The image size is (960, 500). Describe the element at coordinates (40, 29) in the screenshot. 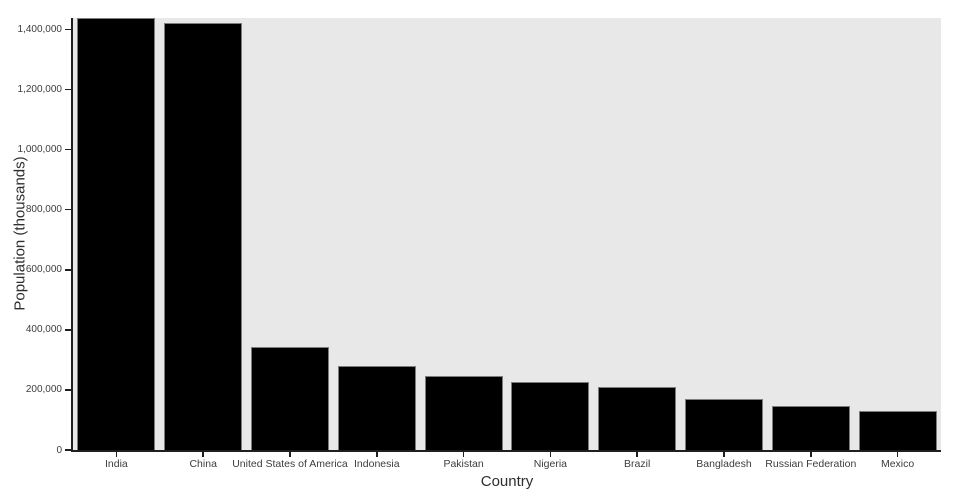

I see `y-tick-label: 1,400,000` at that location.